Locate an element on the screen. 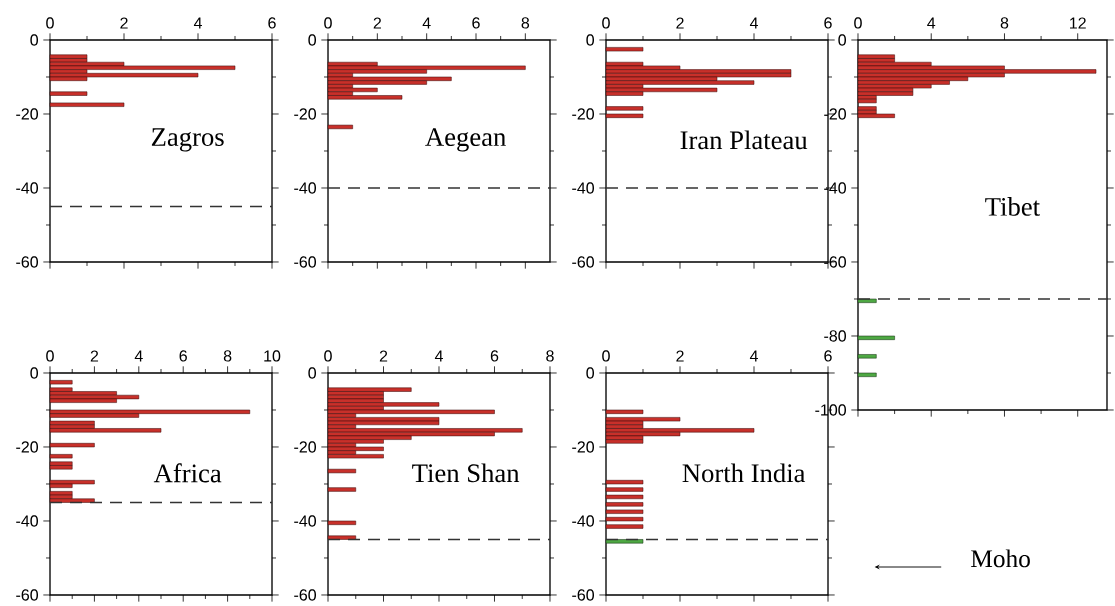 The height and width of the screenshot is (606, 1115). text: Tibet is located at coordinates (1012, 206).